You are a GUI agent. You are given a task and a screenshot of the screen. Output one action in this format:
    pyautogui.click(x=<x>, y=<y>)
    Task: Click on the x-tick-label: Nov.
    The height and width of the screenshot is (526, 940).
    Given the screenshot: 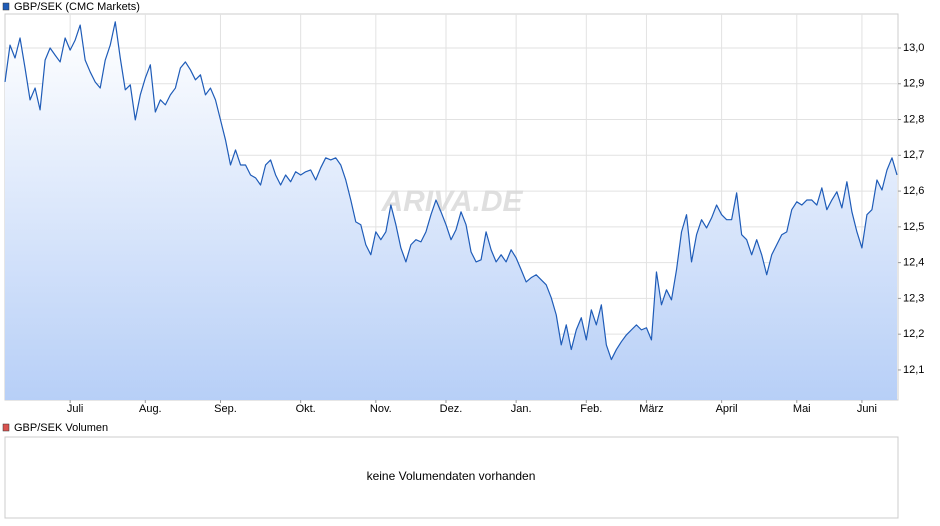 What is the action you would take?
    pyautogui.click(x=381, y=409)
    